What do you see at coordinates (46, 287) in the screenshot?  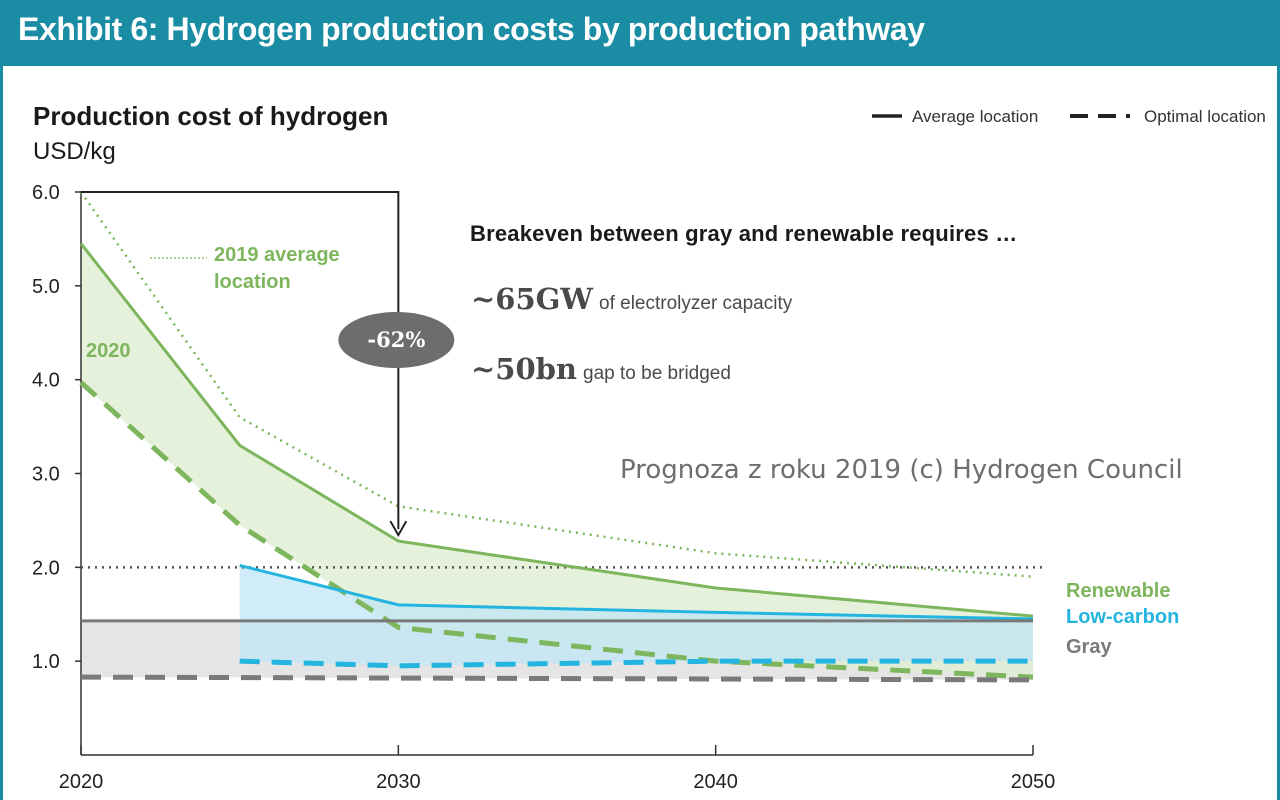 I see `y-tick-label: 5.0` at bounding box center [46, 287].